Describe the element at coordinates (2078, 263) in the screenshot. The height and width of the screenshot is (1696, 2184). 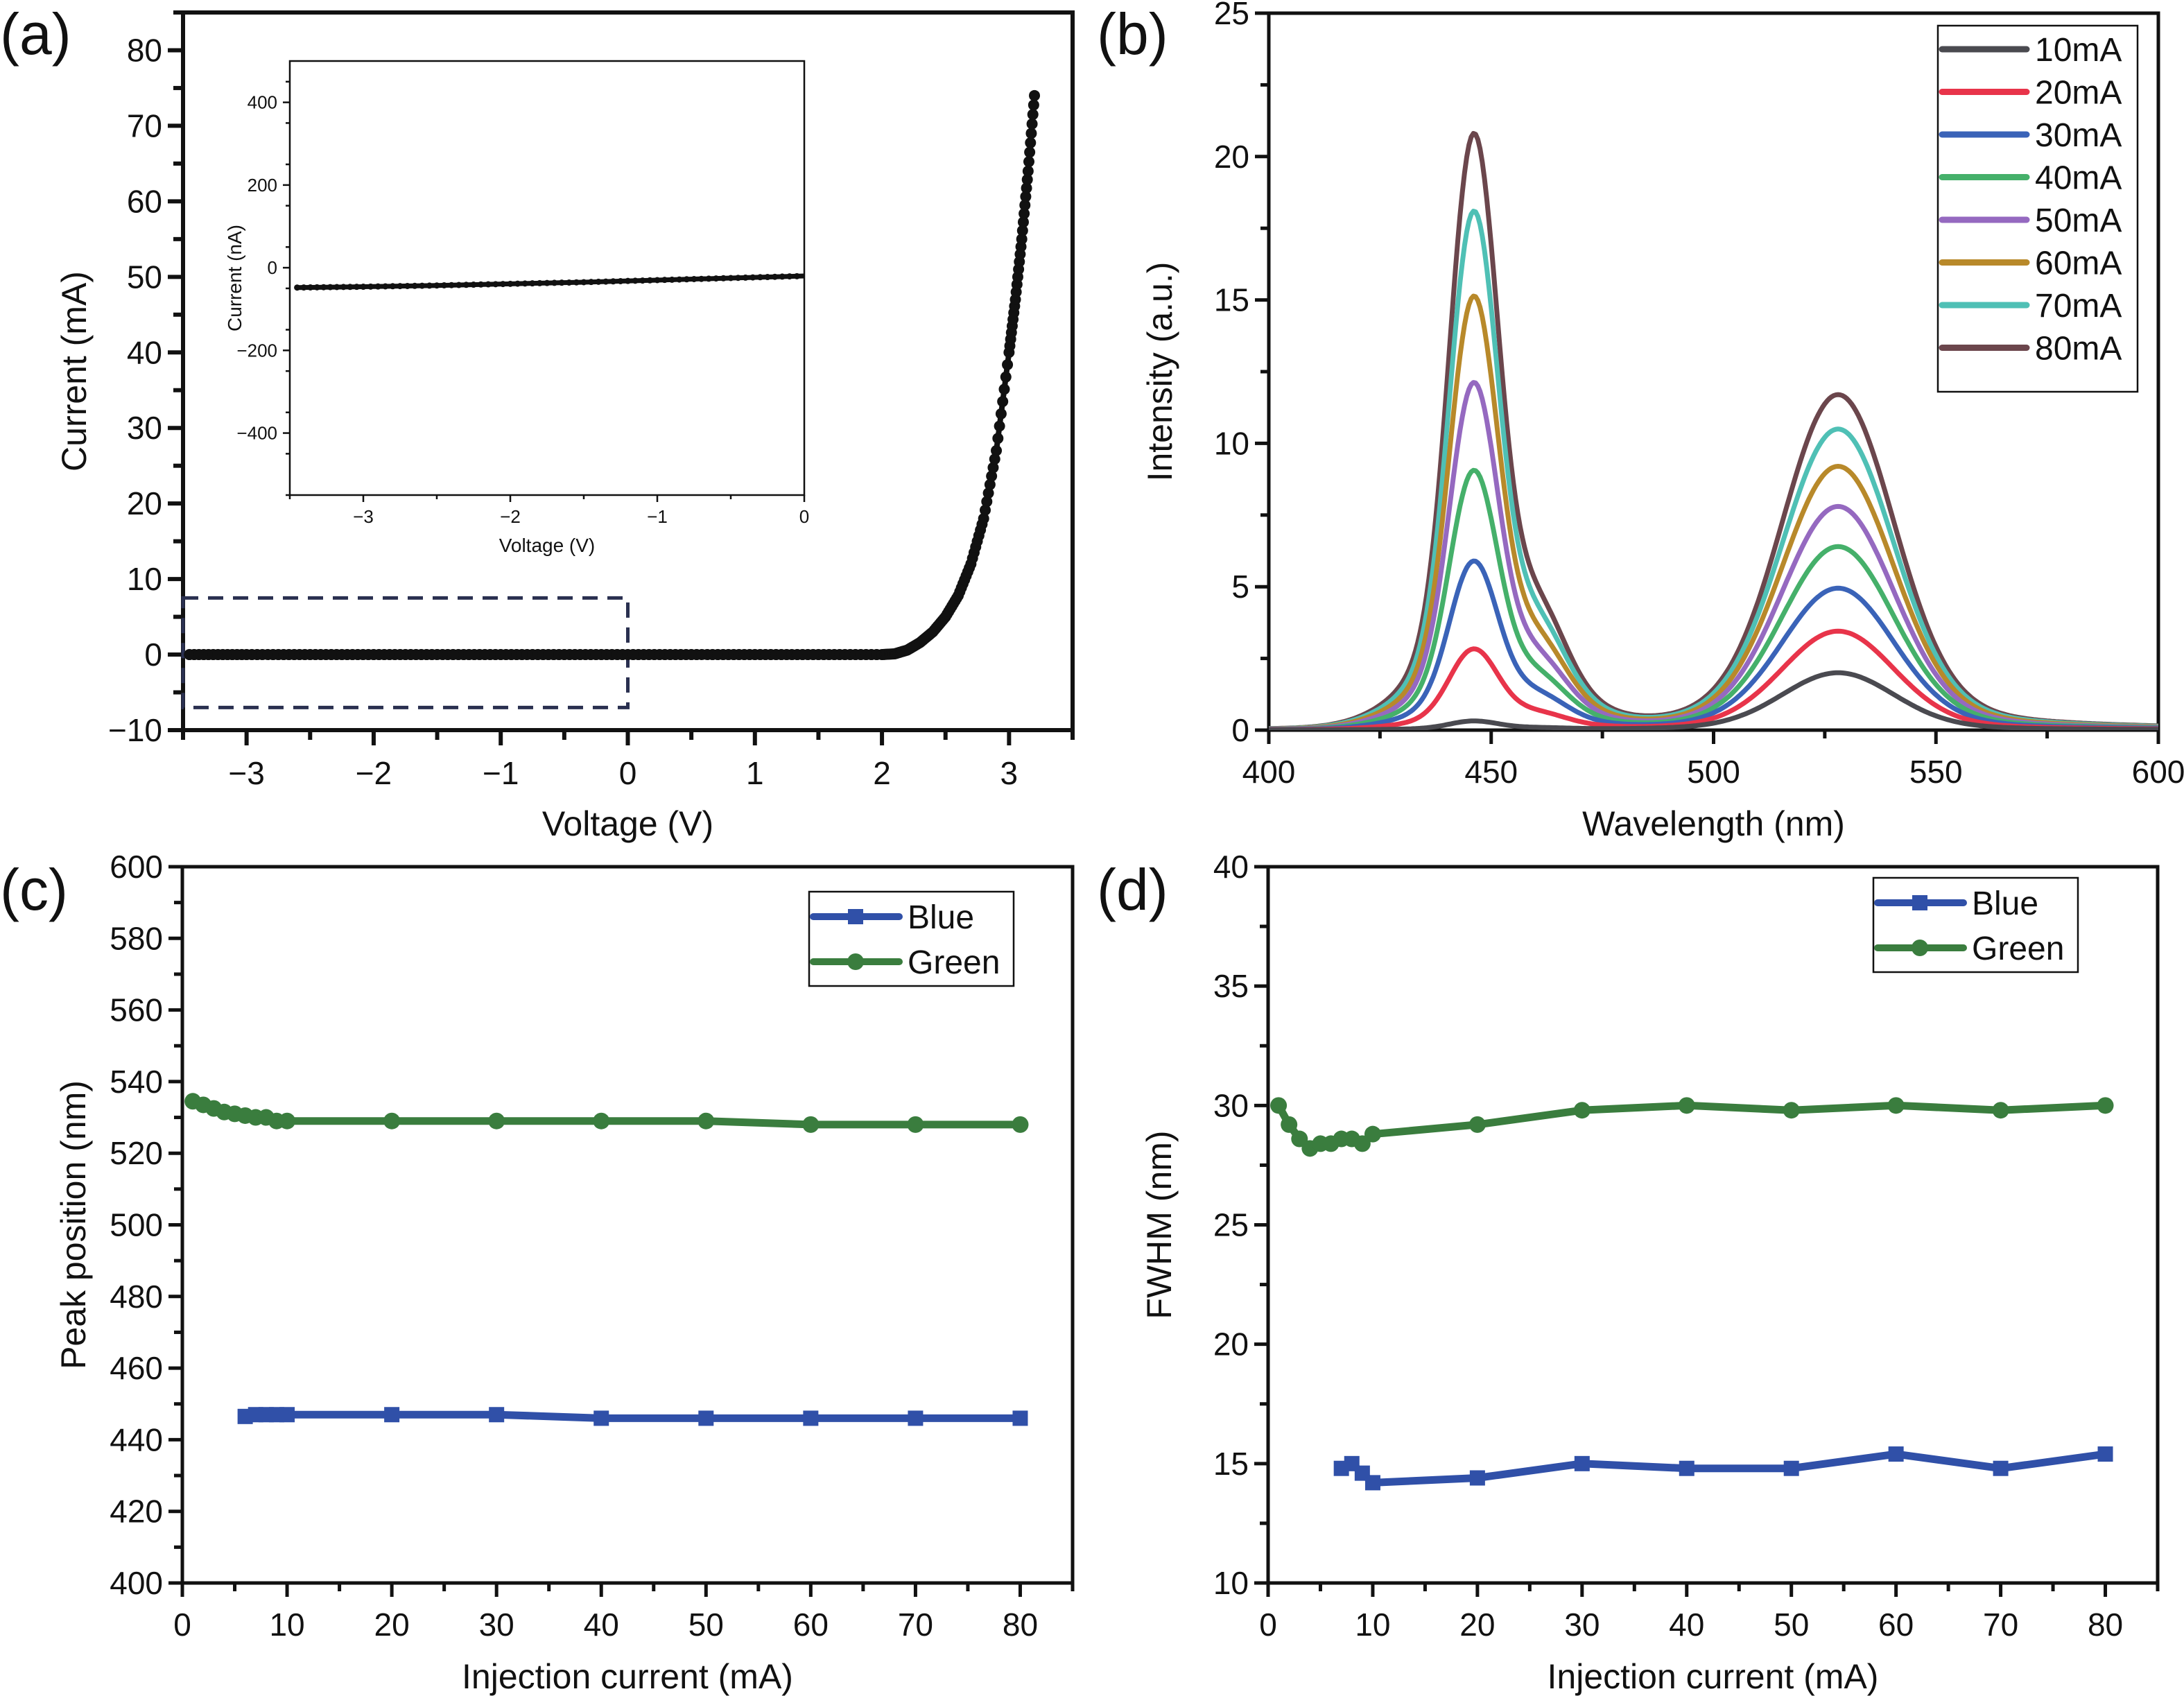
I see `legend-label: 60mA` at that location.